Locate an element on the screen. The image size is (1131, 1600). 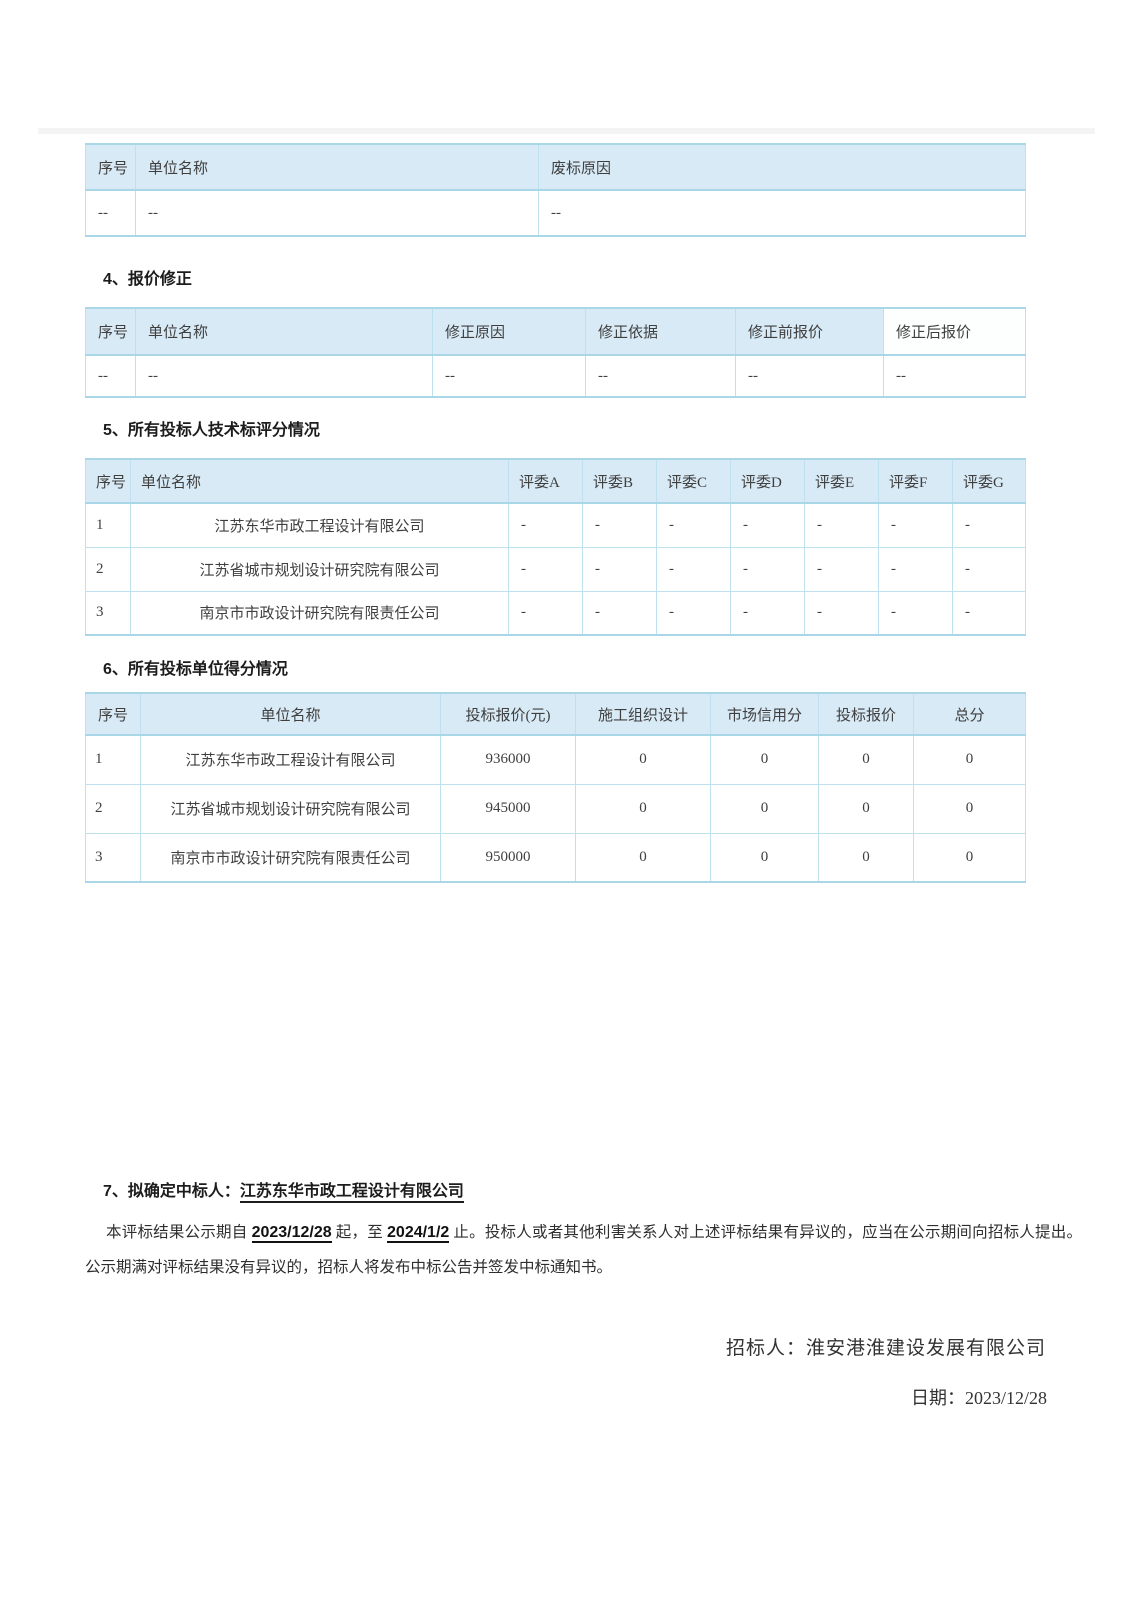
table-row: -- -- -- is located at coordinates (555, 213).